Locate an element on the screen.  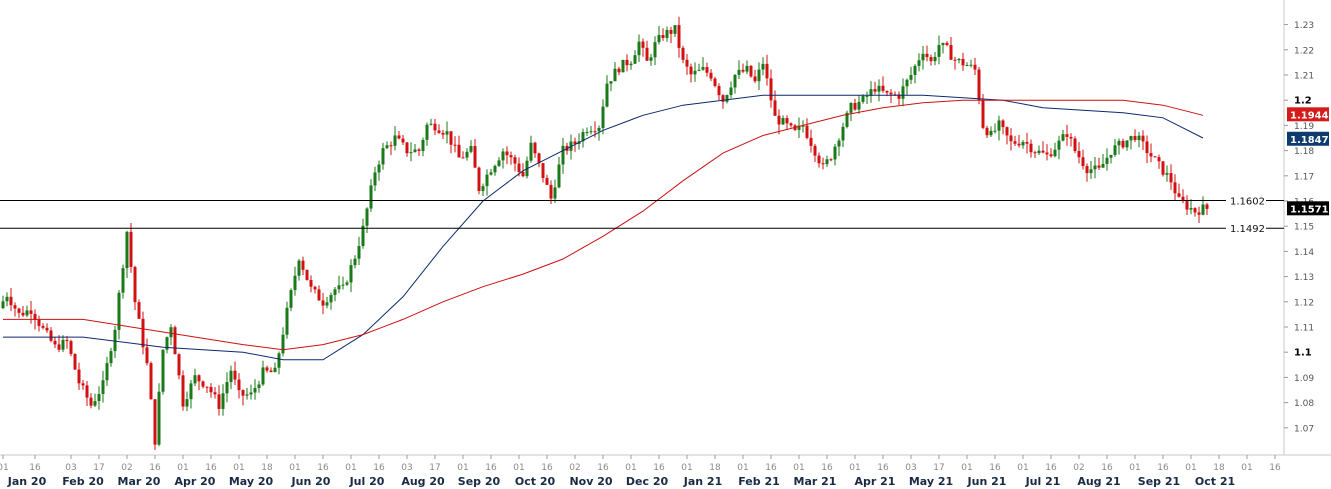
x-month-label: Aug 20 is located at coordinates (423, 481).